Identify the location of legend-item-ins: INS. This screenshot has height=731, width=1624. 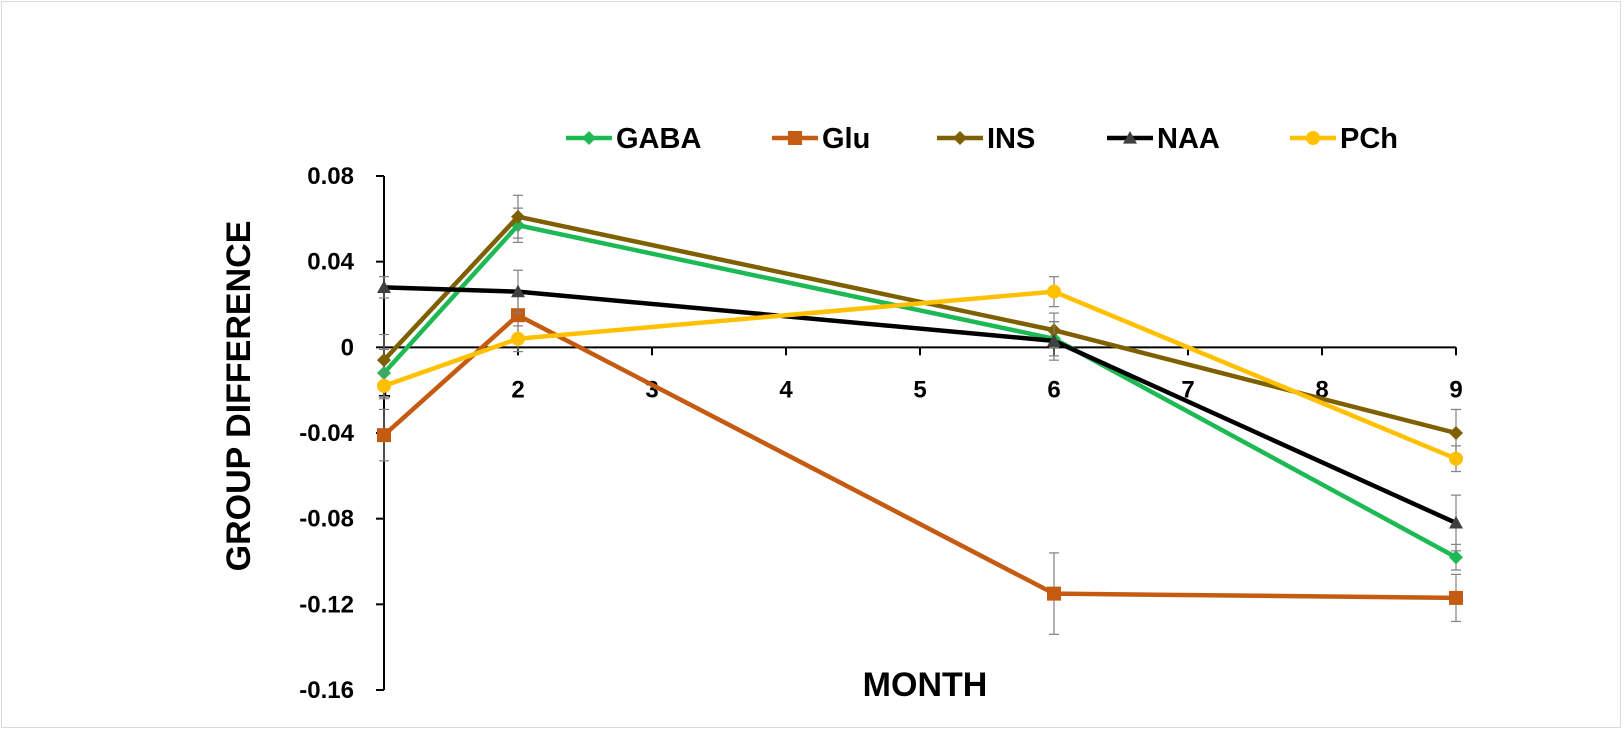
(986, 139).